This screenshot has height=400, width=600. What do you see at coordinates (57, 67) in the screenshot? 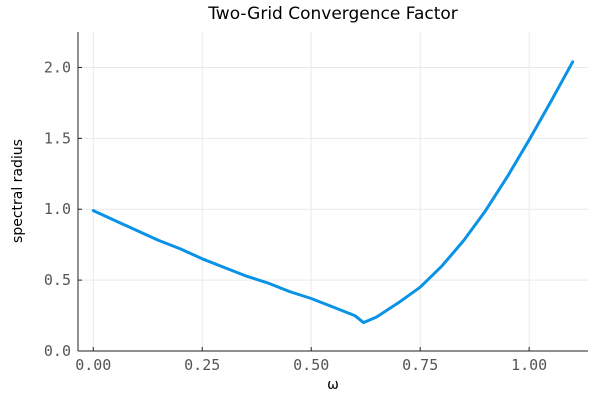
I see `y-tick-label: 2.0` at bounding box center [57, 67].